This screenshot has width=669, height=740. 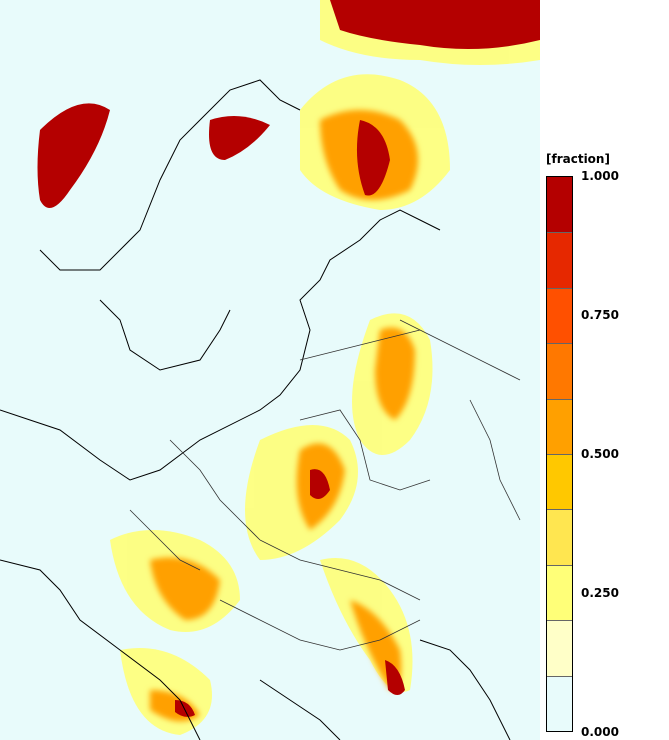 What do you see at coordinates (600, 454) in the screenshot?
I see `legend-tick-label: 0.500` at bounding box center [600, 454].